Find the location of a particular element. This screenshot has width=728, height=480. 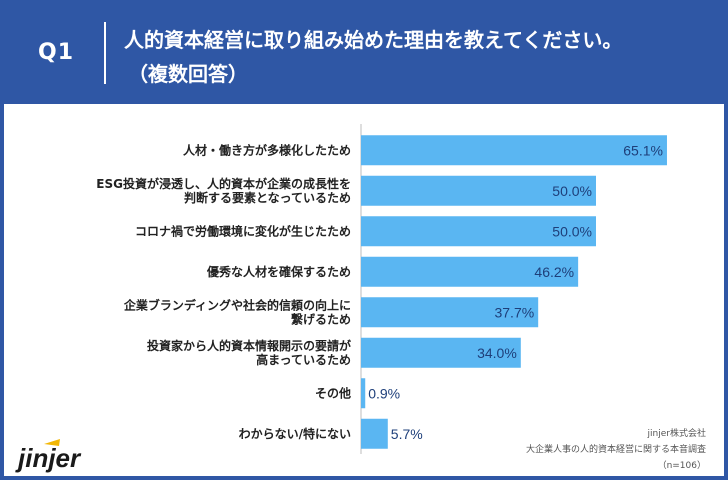

value-label-4: 37.7% is located at coordinates (514, 312).